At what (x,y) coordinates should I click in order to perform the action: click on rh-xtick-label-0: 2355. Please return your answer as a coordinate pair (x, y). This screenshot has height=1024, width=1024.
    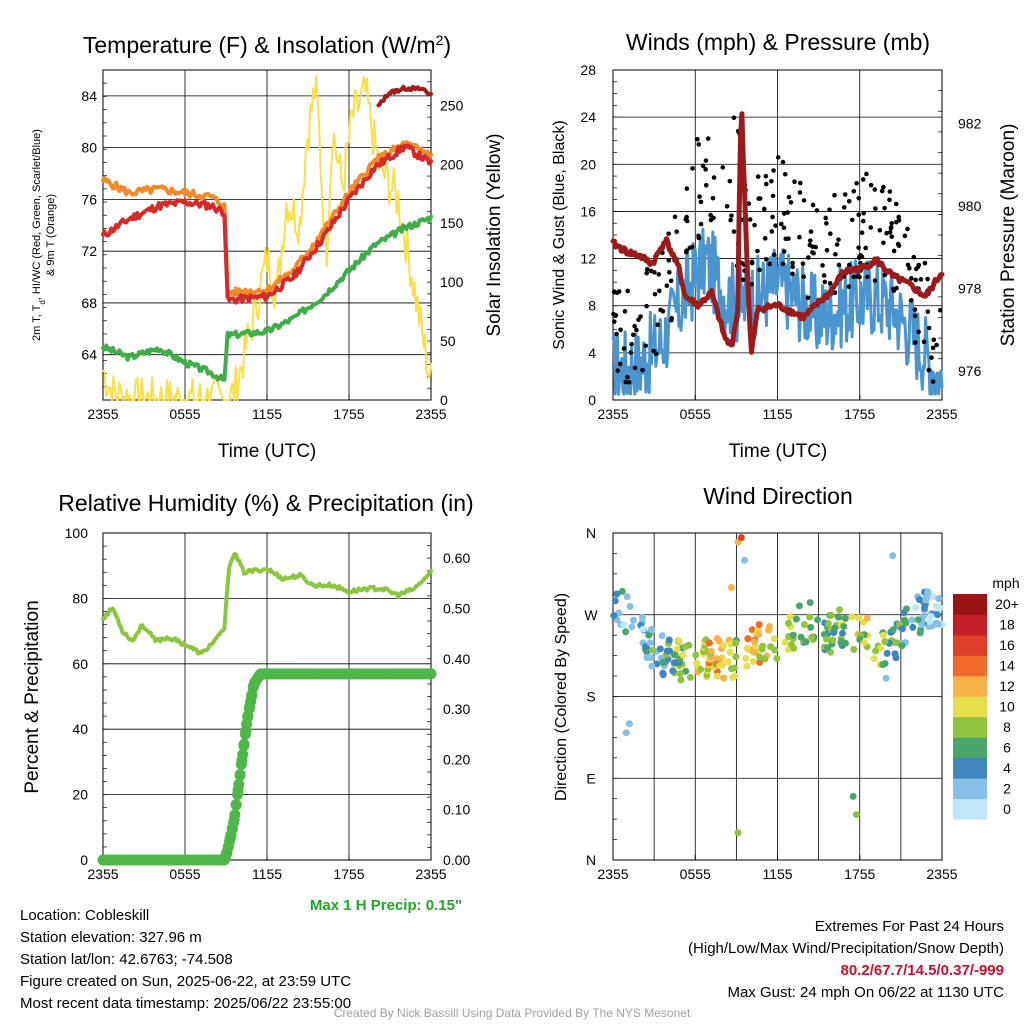
    Looking at the image, I should click on (102, 874).